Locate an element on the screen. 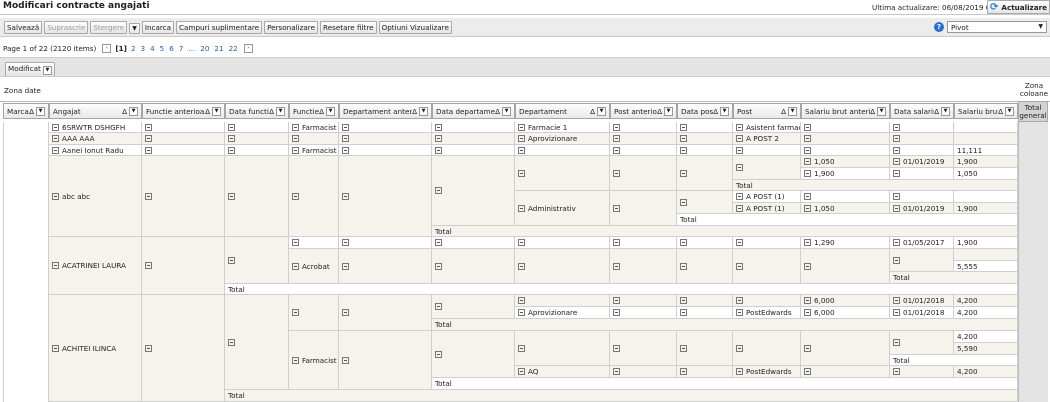  pager-link: 21 is located at coordinates (219, 48).